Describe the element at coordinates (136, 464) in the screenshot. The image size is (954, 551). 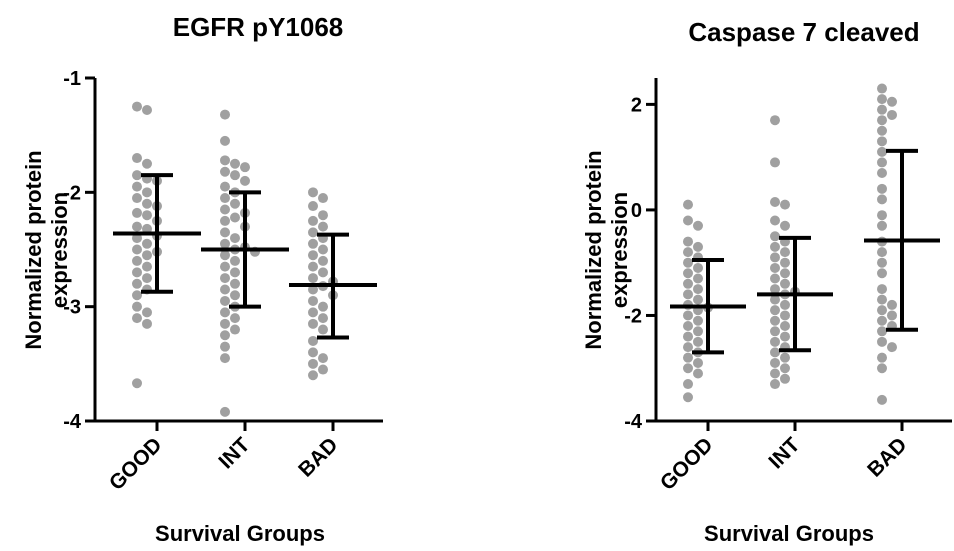
I see `x-tick-label-good: GOOD` at that location.